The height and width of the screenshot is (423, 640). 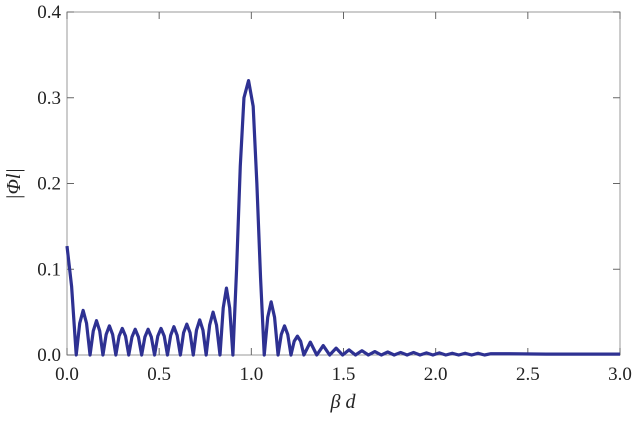 I want to click on x-tick-label: 0.0, so click(x=67, y=374).